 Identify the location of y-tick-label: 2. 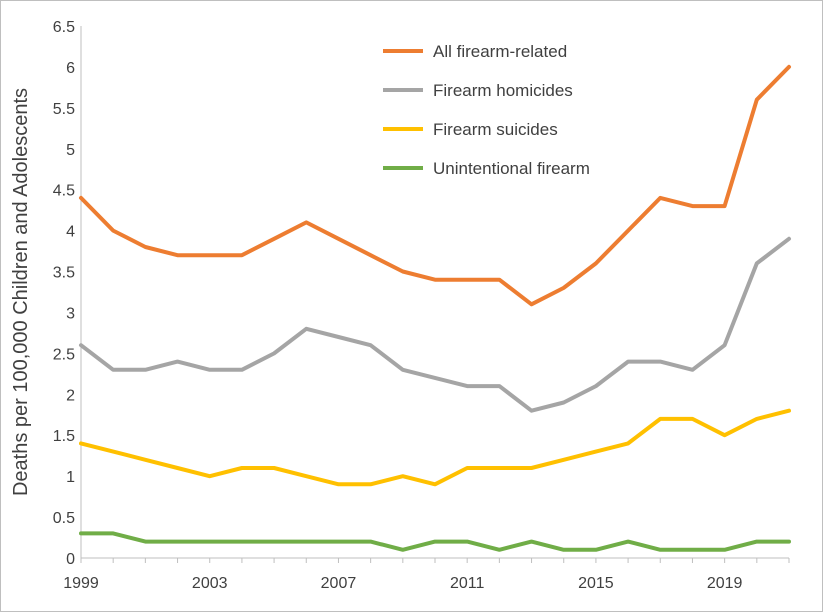
(70, 395).